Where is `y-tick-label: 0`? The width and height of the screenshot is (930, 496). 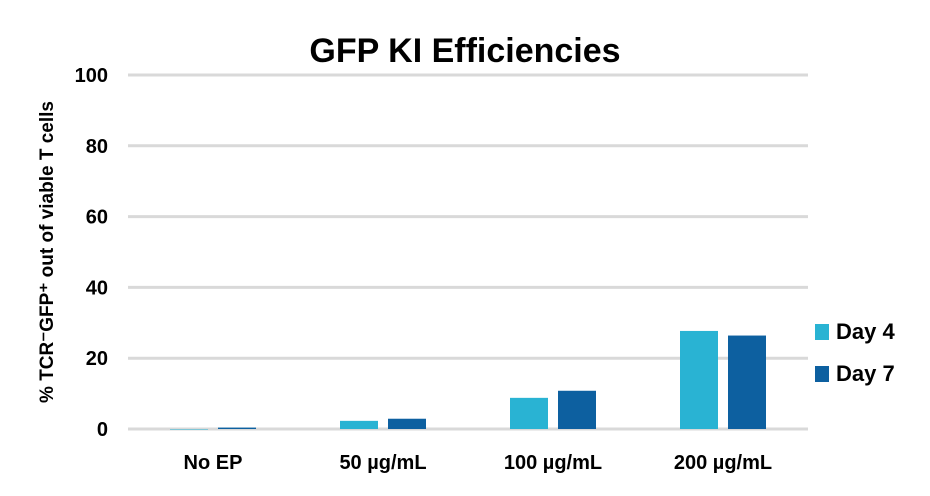
y-tick-label: 0 is located at coordinates (102, 430).